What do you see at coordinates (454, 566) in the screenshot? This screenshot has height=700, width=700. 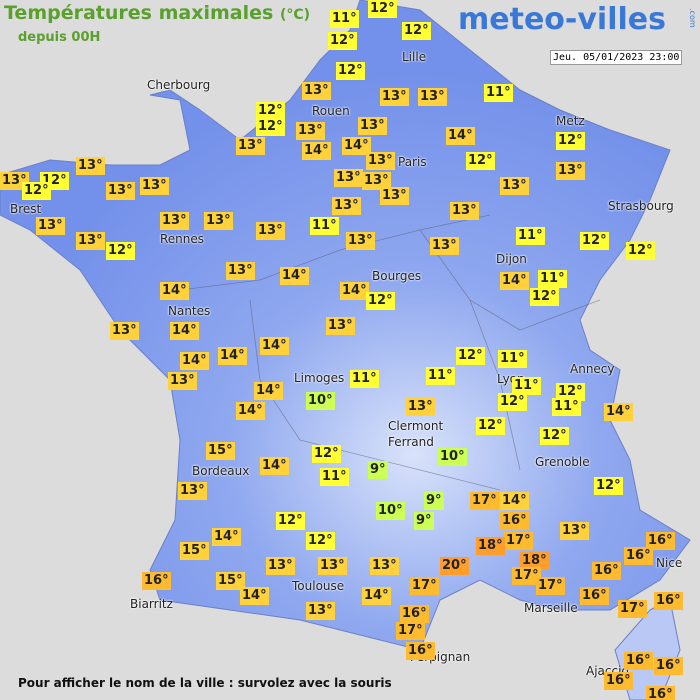 I see `temperature-label: 20°` at bounding box center [454, 566].